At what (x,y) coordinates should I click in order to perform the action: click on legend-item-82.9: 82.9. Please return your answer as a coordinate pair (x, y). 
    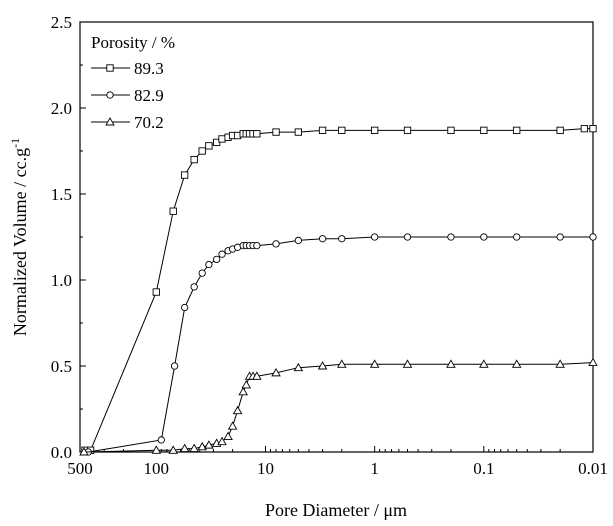
    Looking at the image, I should click on (127, 95).